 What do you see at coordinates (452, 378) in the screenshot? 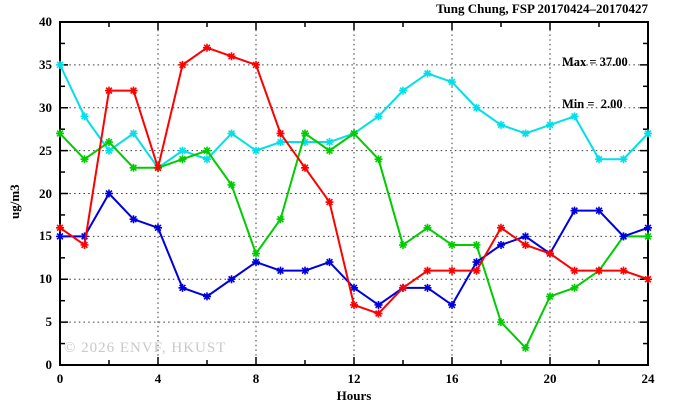
I see `x-tick-label: 16` at bounding box center [452, 378].